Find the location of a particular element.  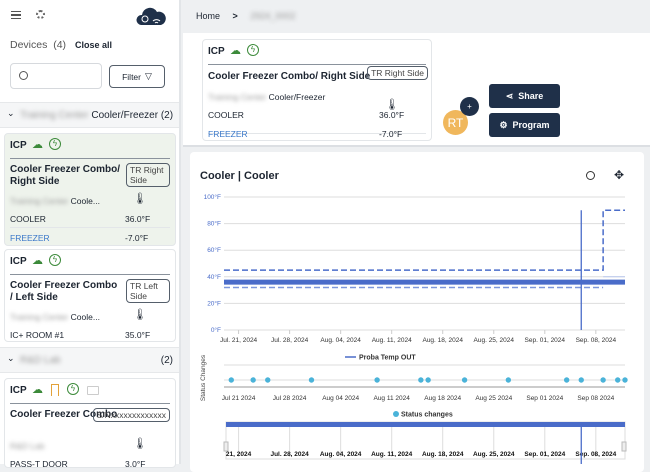

navigator-handle-left is located at coordinates (226, 446).